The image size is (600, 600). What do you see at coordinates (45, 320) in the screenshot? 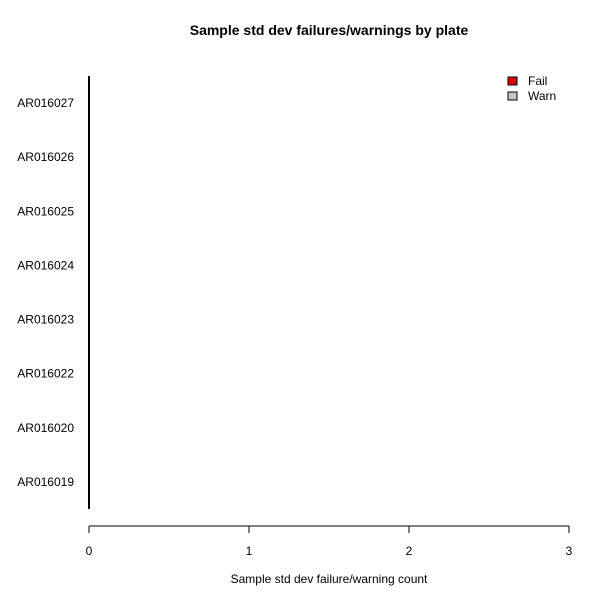
I see `y-tick-label: AR016023` at bounding box center [45, 320].